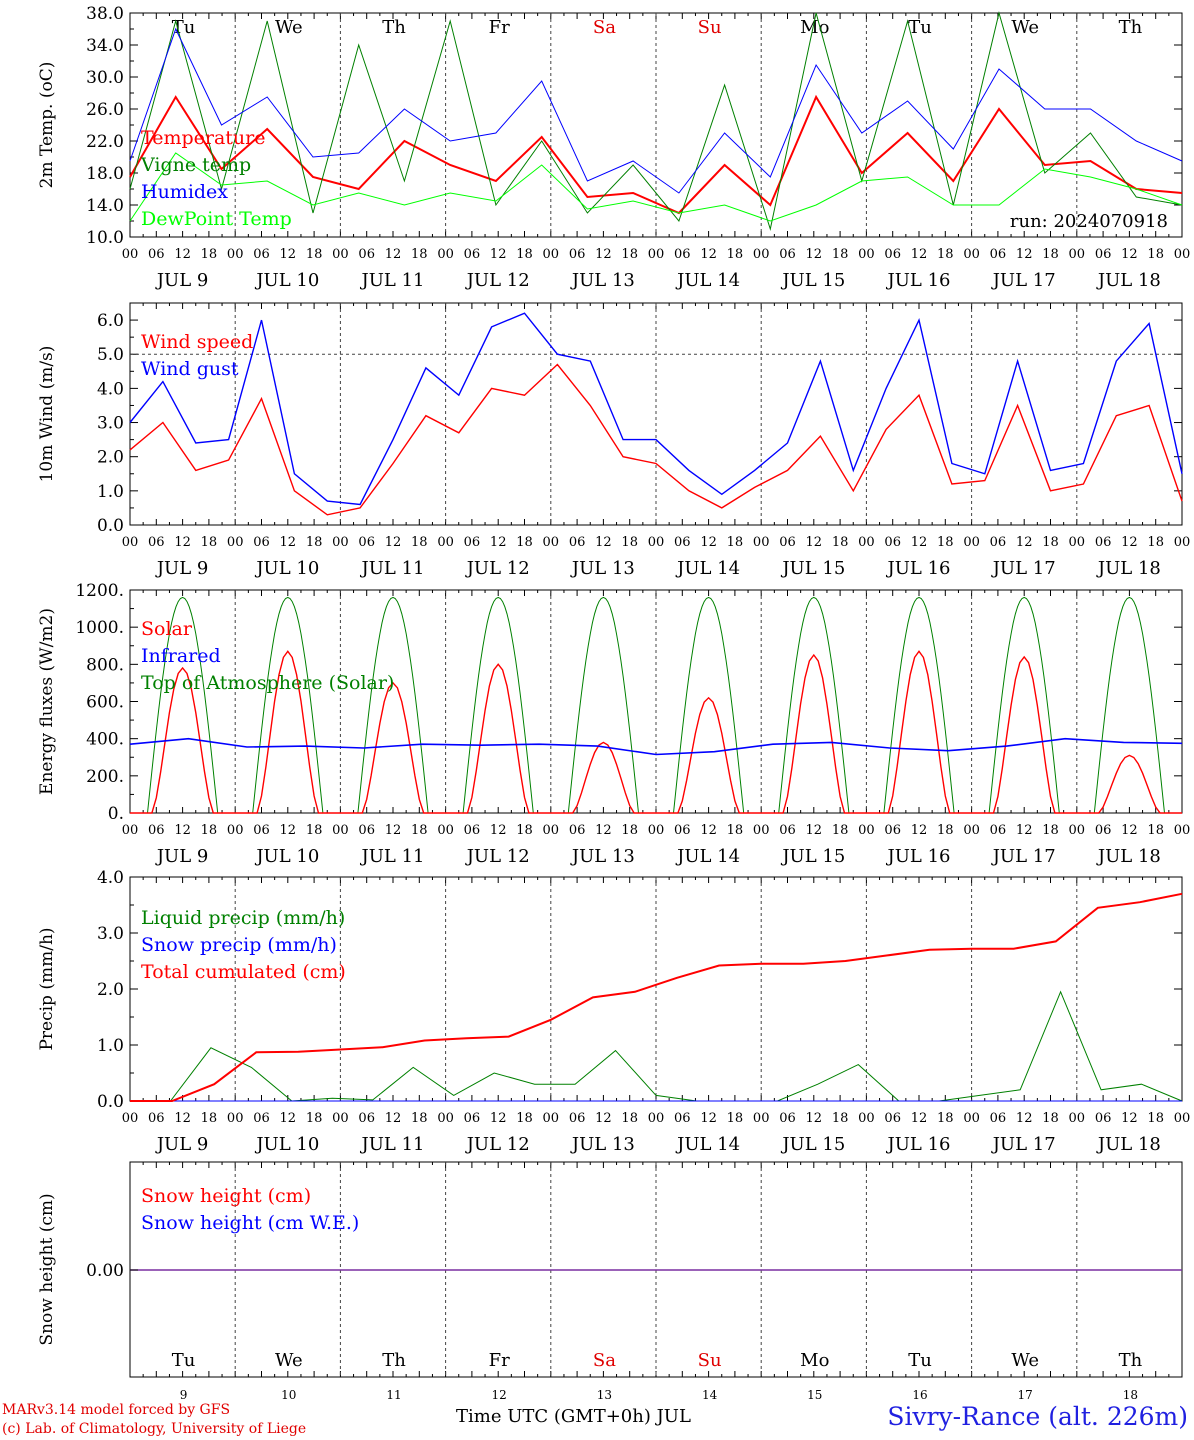 The width and height of the screenshot is (1194, 1440). What do you see at coordinates (656, 154) in the screenshot?
I see `series-temperature` at bounding box center [656, 154].